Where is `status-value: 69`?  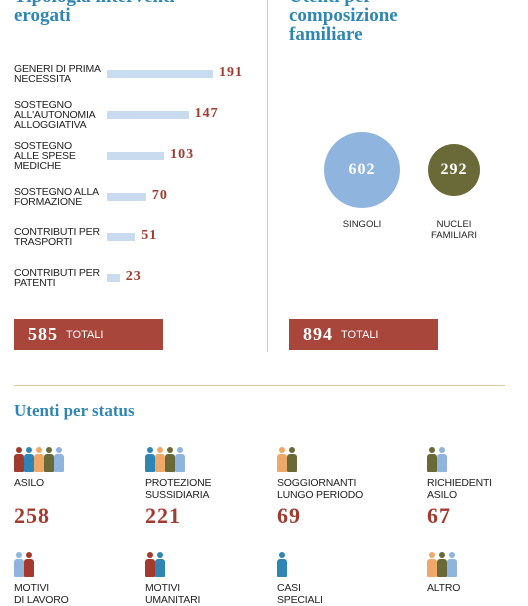 status-value: 69 is located at coordinates (289, 515).